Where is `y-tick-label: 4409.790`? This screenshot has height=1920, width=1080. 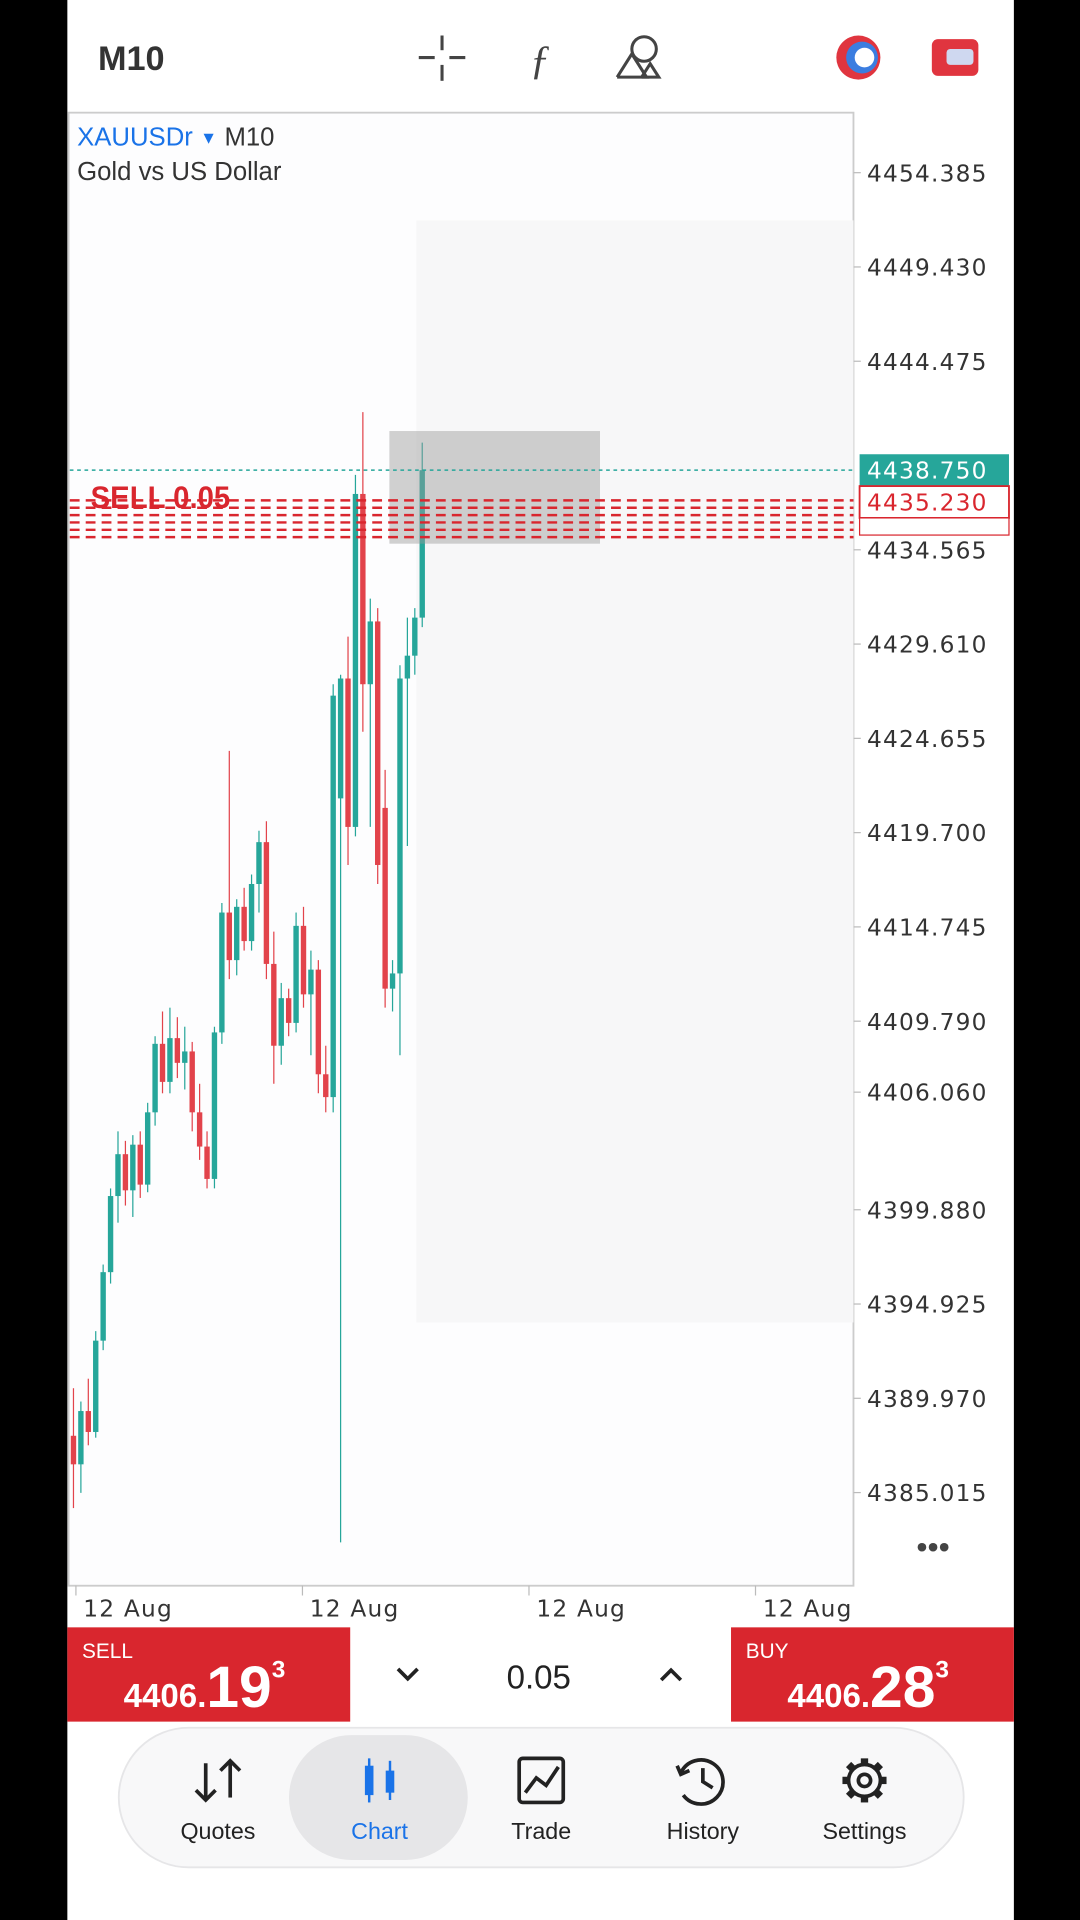
y-tick-label: 4409.790 is located at coordinates (927, 1022).